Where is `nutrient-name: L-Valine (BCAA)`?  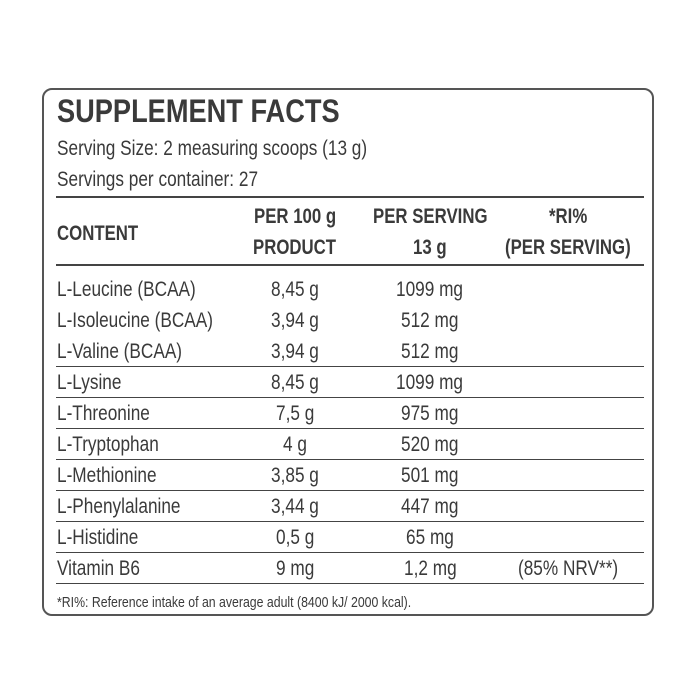
nutrient-name: L-Valine (BCAA) is located at coordinates (120, 351).